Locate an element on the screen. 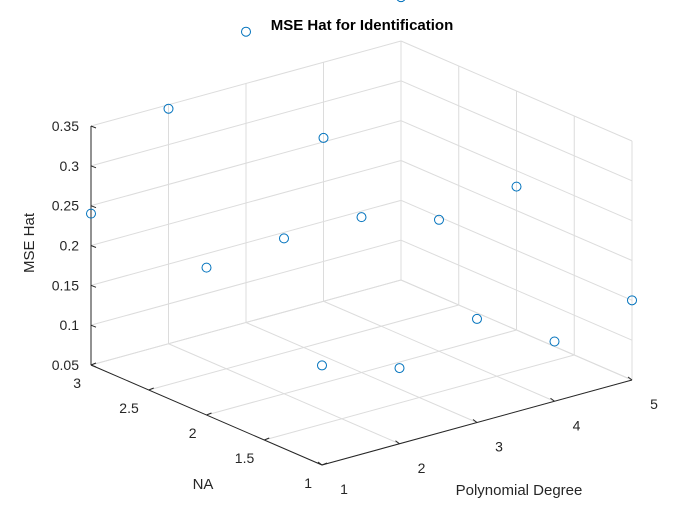 The width and height of the screenshot is (700, 525). y-tick-label: 2.5 is located at coordinates (129, 408).